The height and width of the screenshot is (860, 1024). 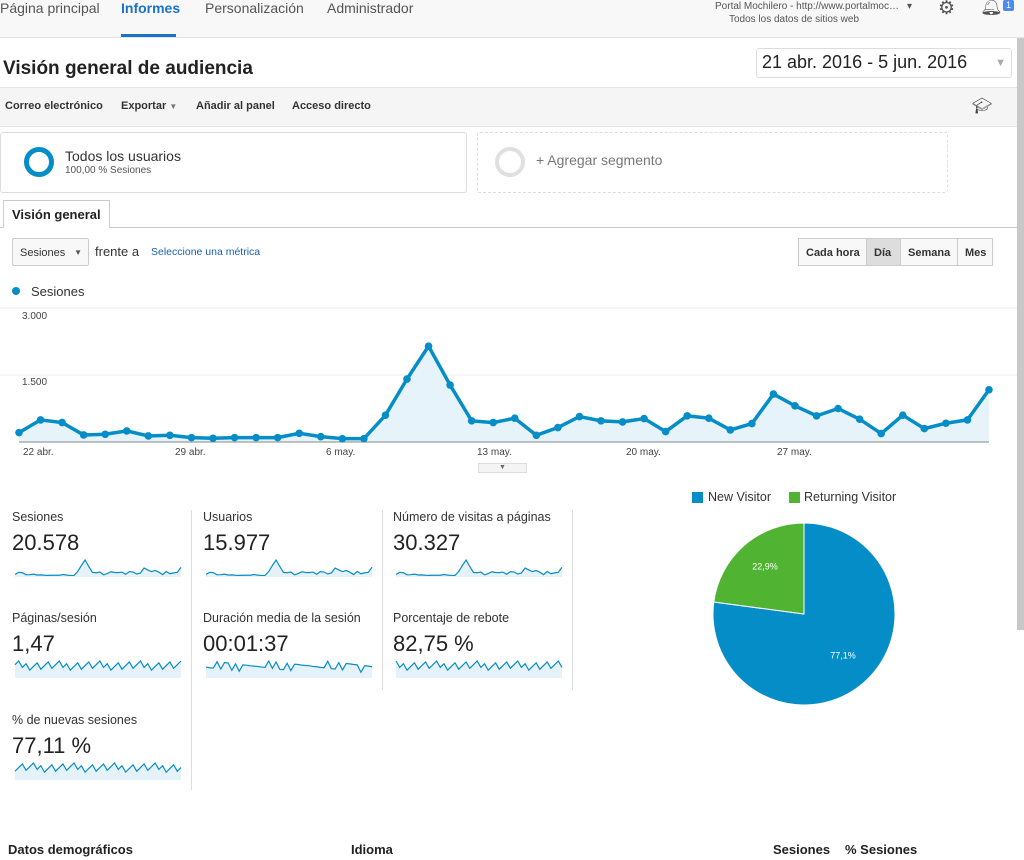 What do you see at coordinates (38, 517) in the screenshot?
I see `metric-label: Sesiones` at bounding box center [38, 517].